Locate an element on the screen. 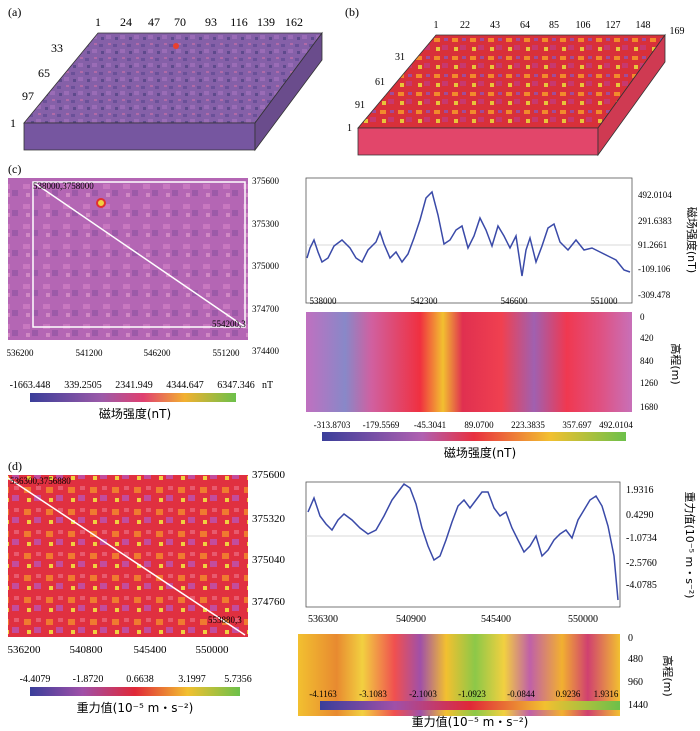 The image size is (700, 731). map-d-profile-line is located at coordinates (126, 556).